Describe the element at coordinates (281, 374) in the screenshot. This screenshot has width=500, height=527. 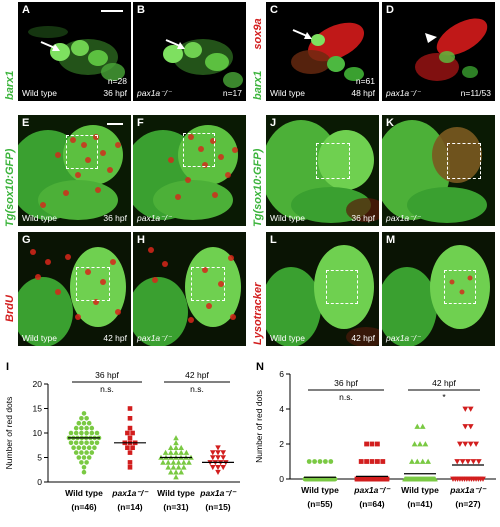
I see `y-tick-label: 6` at that location.